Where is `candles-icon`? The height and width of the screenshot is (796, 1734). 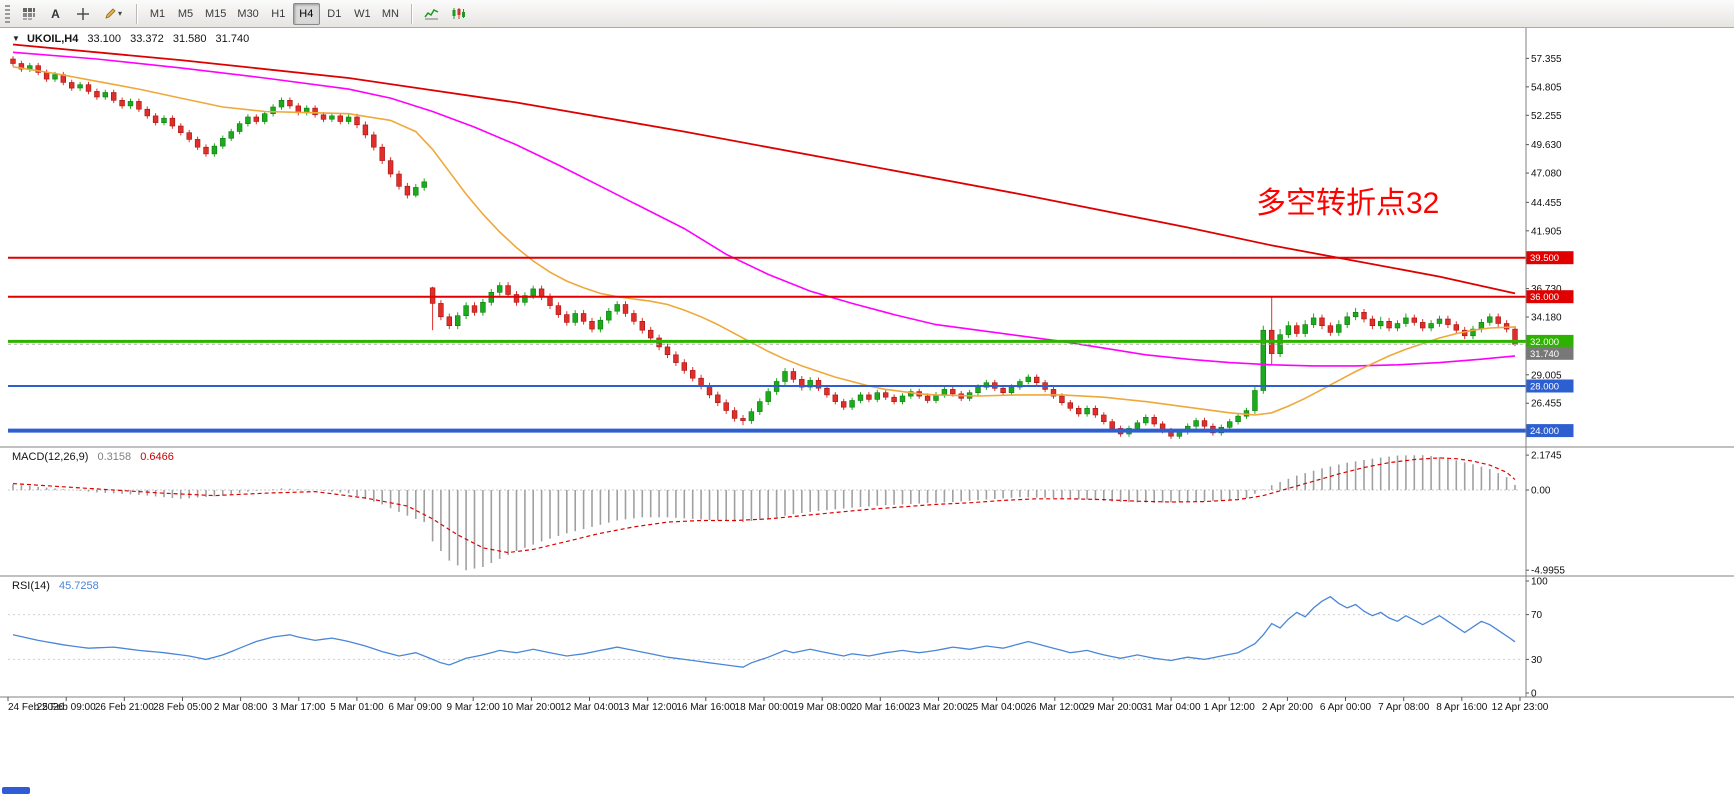
candles-icon is located at coordinates (458, 13).